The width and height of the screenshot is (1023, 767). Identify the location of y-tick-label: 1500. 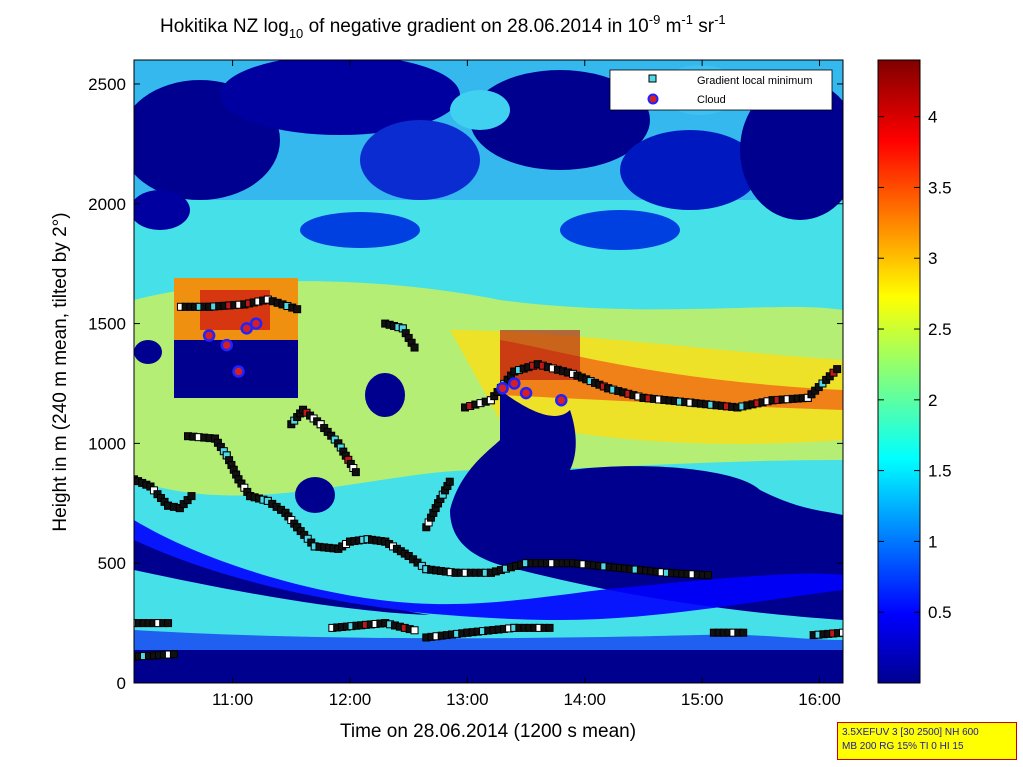
(107, 324).